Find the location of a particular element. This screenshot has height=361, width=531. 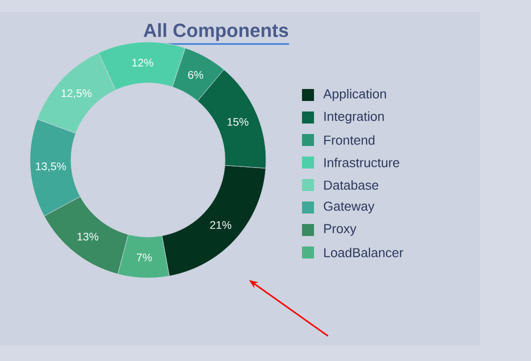

data-label: 13% is located at coordinates (88, 236).